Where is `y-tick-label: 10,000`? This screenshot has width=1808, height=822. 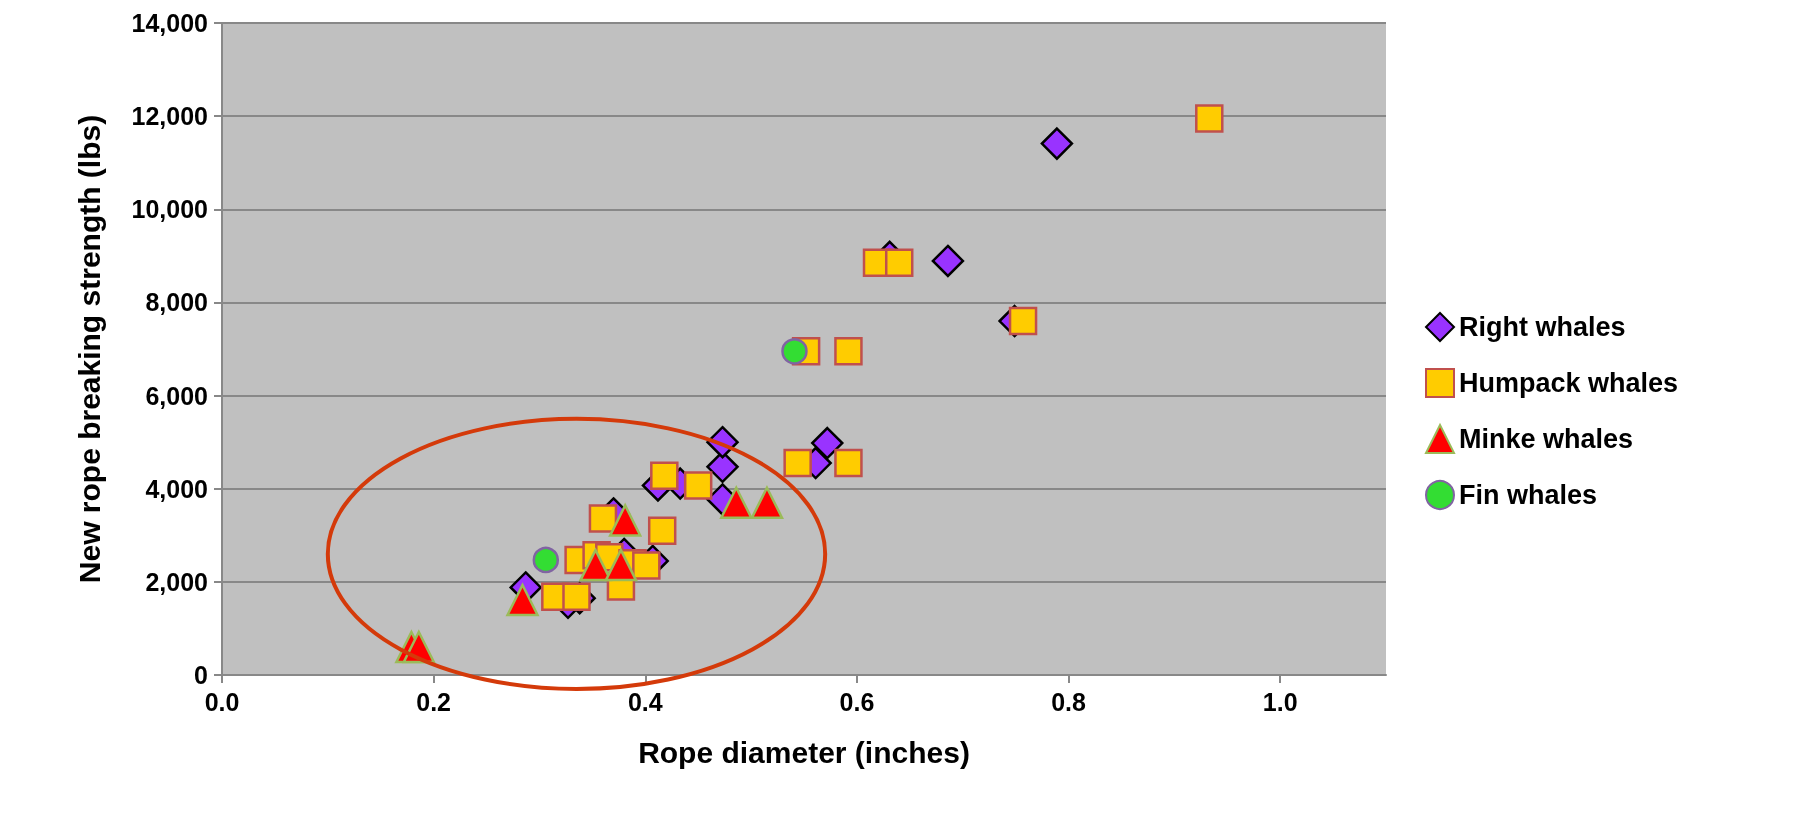
y-tick-label: 10,000 is located at coordinates (169, 209).